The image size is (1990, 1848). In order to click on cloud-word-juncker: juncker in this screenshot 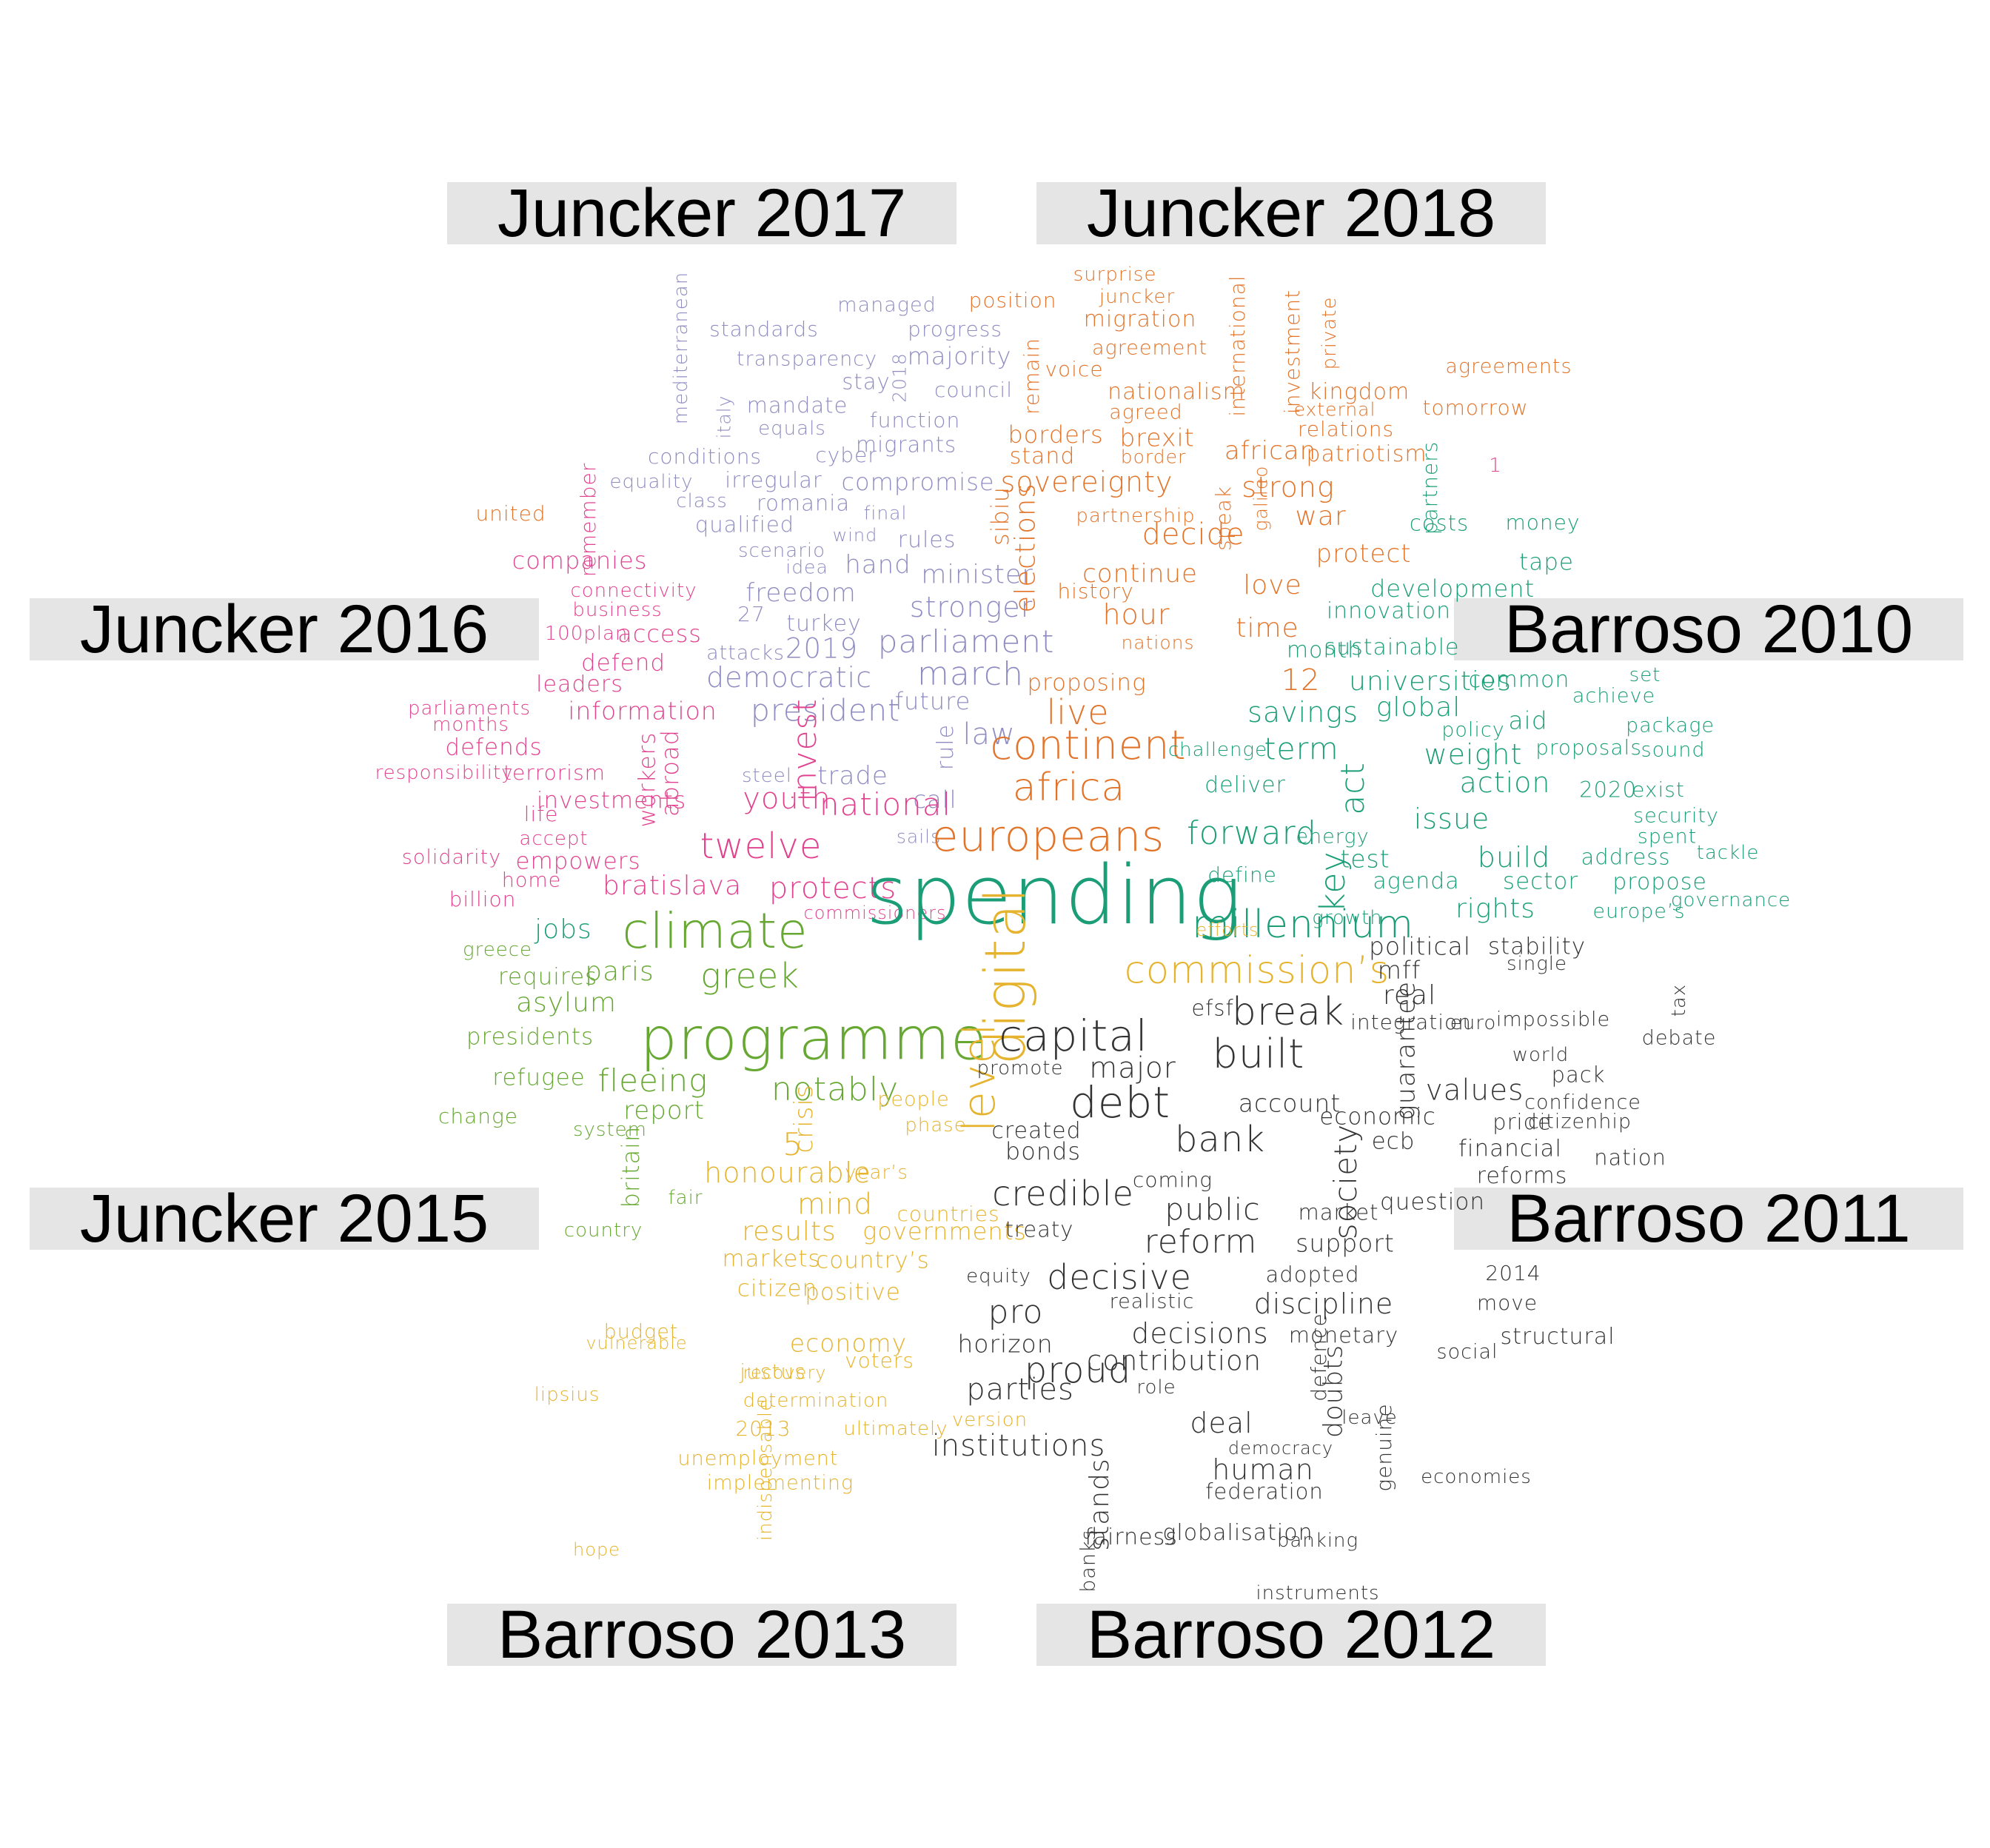, I will do `click(1137, 297)`.